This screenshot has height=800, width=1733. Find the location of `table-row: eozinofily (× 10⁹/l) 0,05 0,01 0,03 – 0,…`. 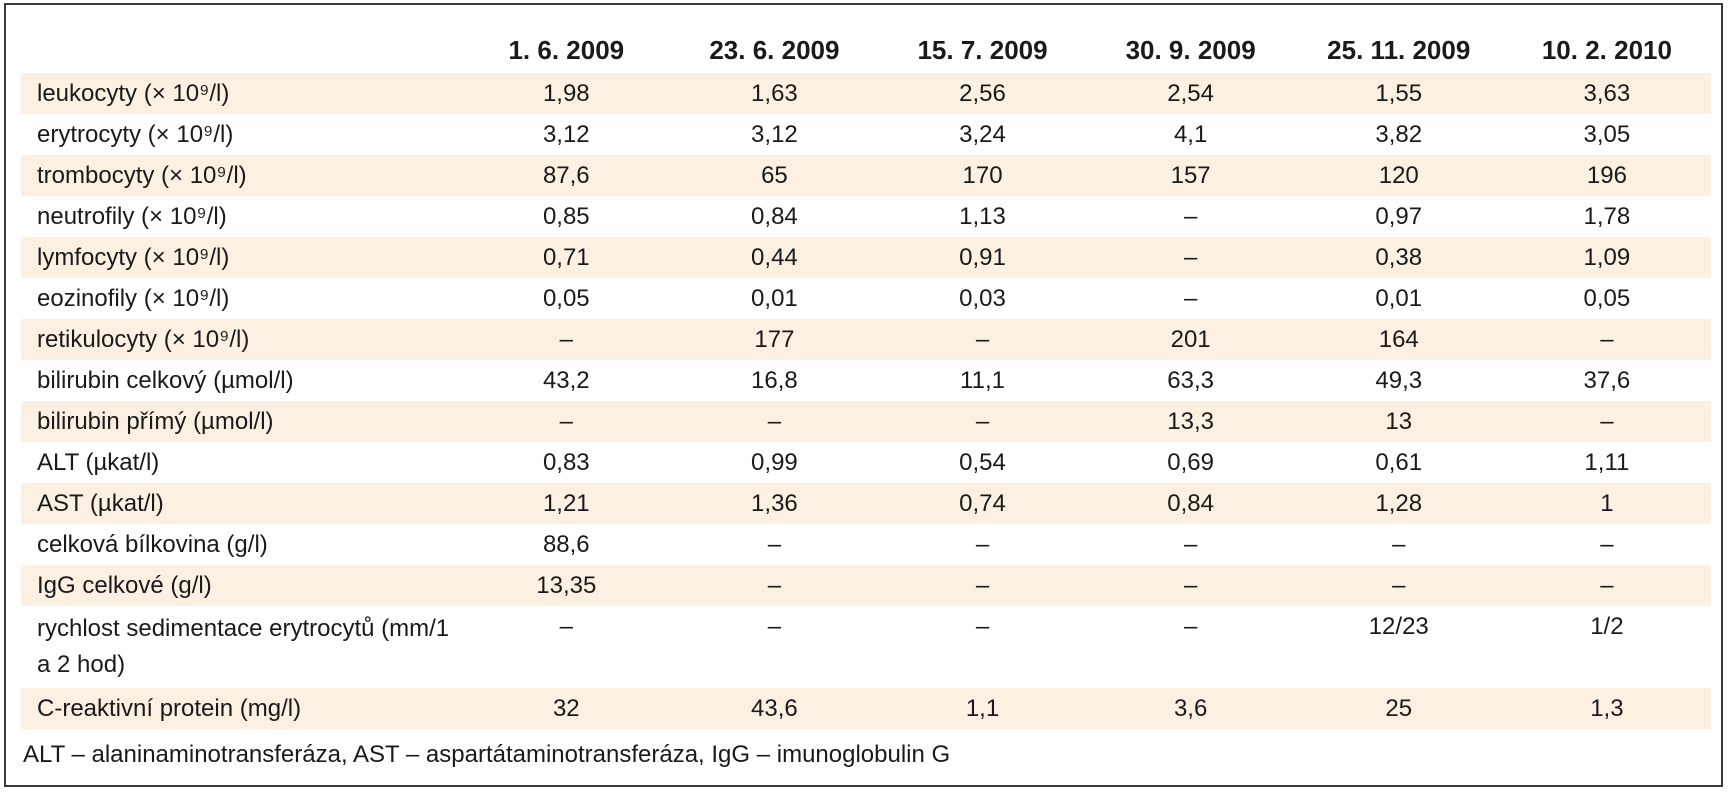

table-row: eozinofily (× 10⁹/l) 0,05 0,01 0,03 – 0,… is located at coordinates (866, 298).